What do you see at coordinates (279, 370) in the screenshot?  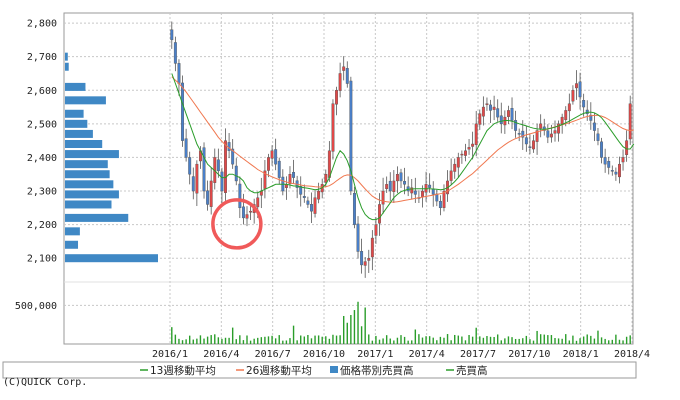 I see `legend-label: 26週移動平均` at bounding box center [279, 370].